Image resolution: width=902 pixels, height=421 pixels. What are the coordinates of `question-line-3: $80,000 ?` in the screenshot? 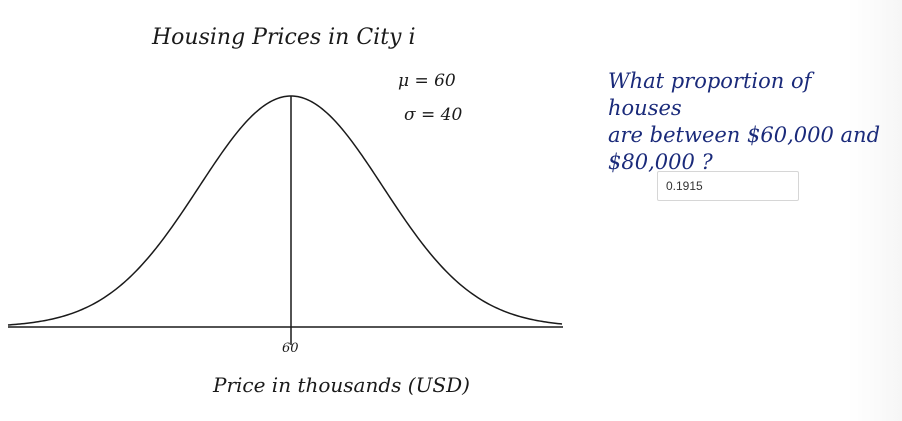 It's located at (660, 162).